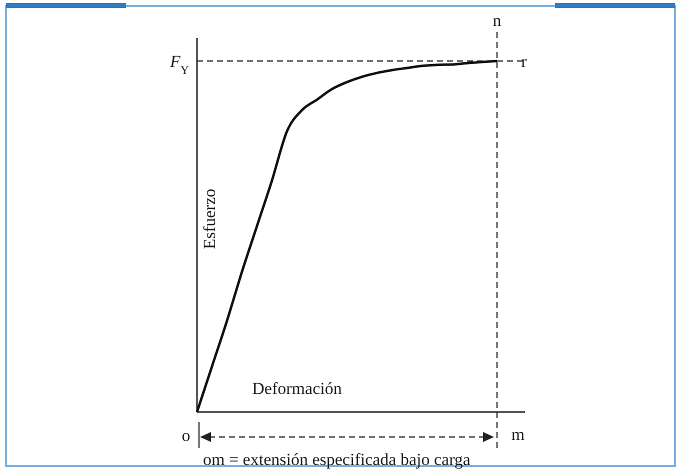  What do you see at coordinates (209, 219) in the screenshot?
I see `y-axis-title: Esfuerzo` at bounding box center [209, 219].